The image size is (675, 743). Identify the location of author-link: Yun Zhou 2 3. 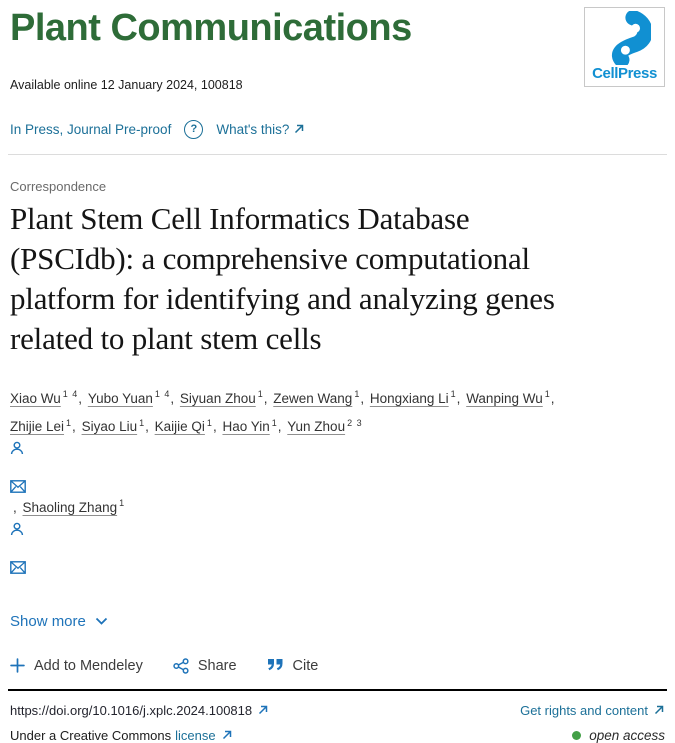
(325, 426).